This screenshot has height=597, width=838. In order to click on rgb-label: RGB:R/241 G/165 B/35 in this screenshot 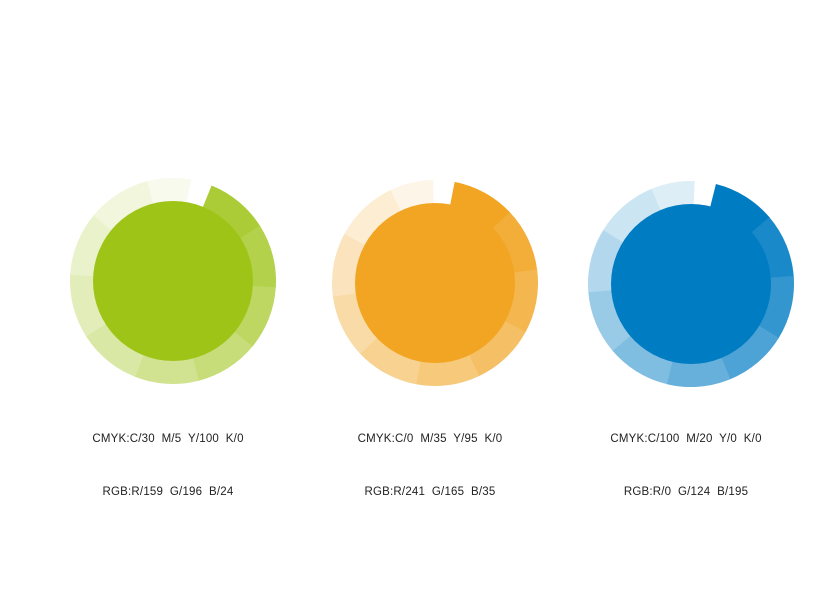, I will do `click(430, 491)`.